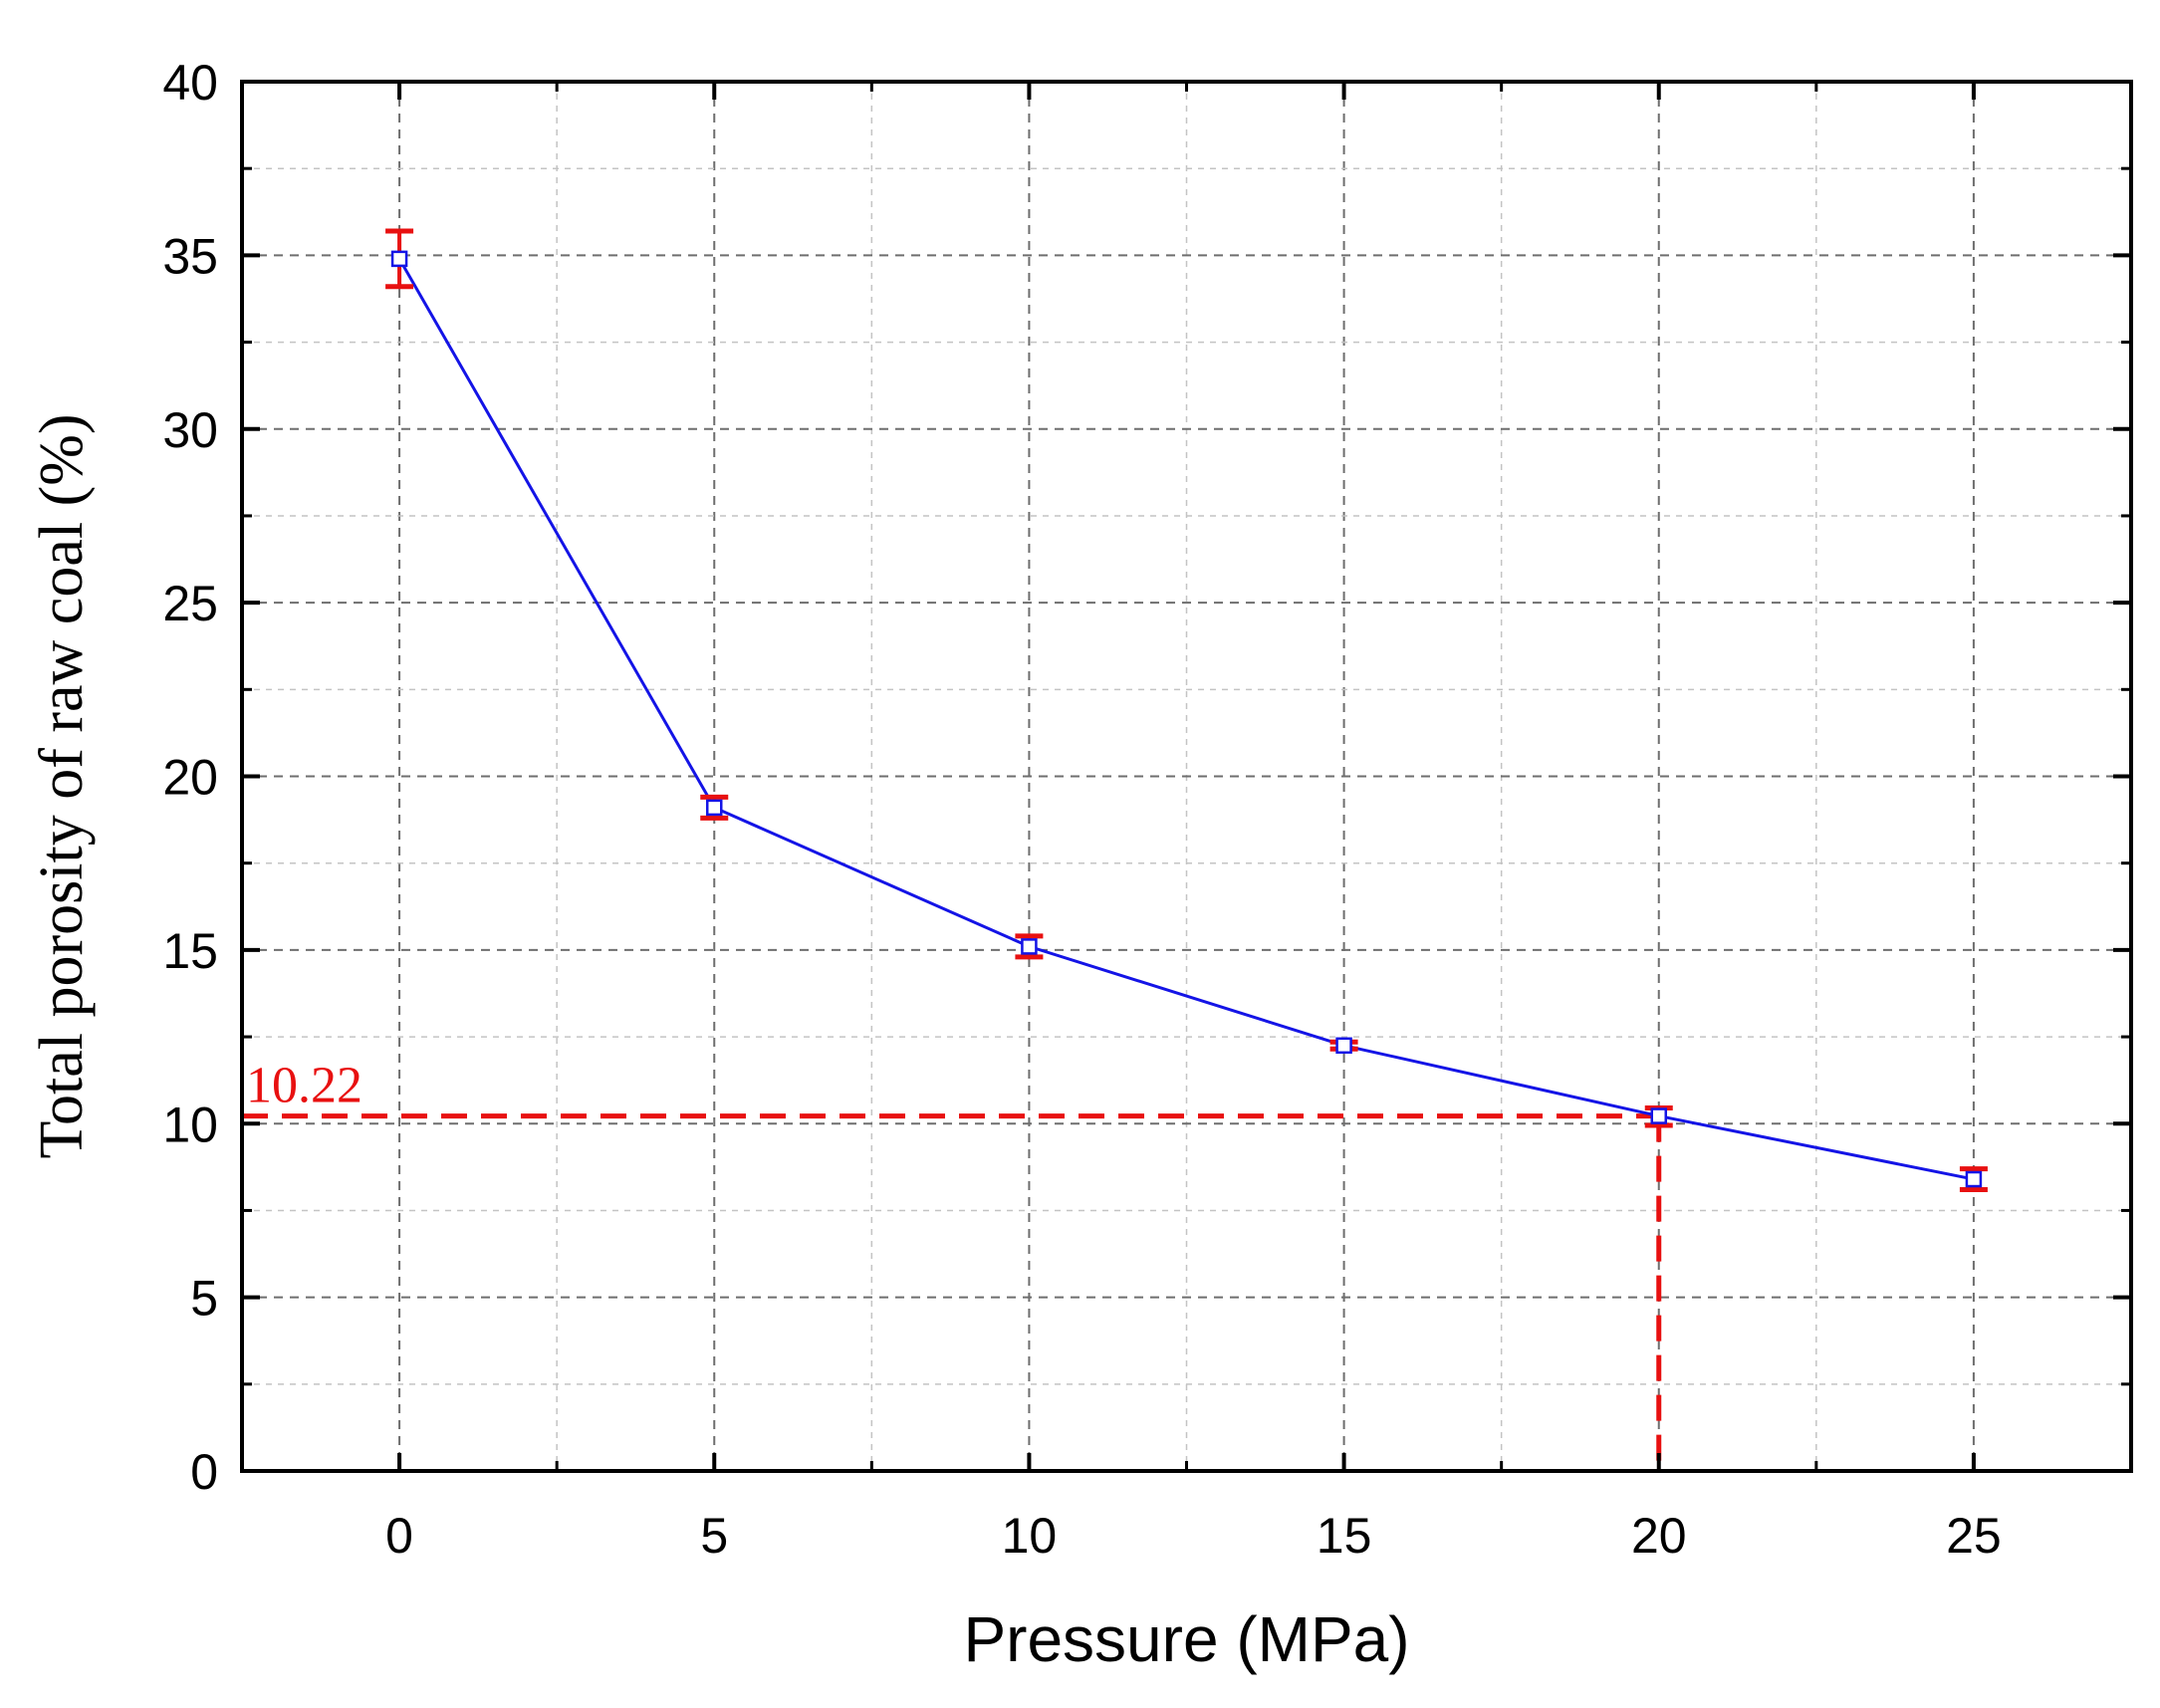  I want to click on y-tick-label: 40, so click(190, 83).